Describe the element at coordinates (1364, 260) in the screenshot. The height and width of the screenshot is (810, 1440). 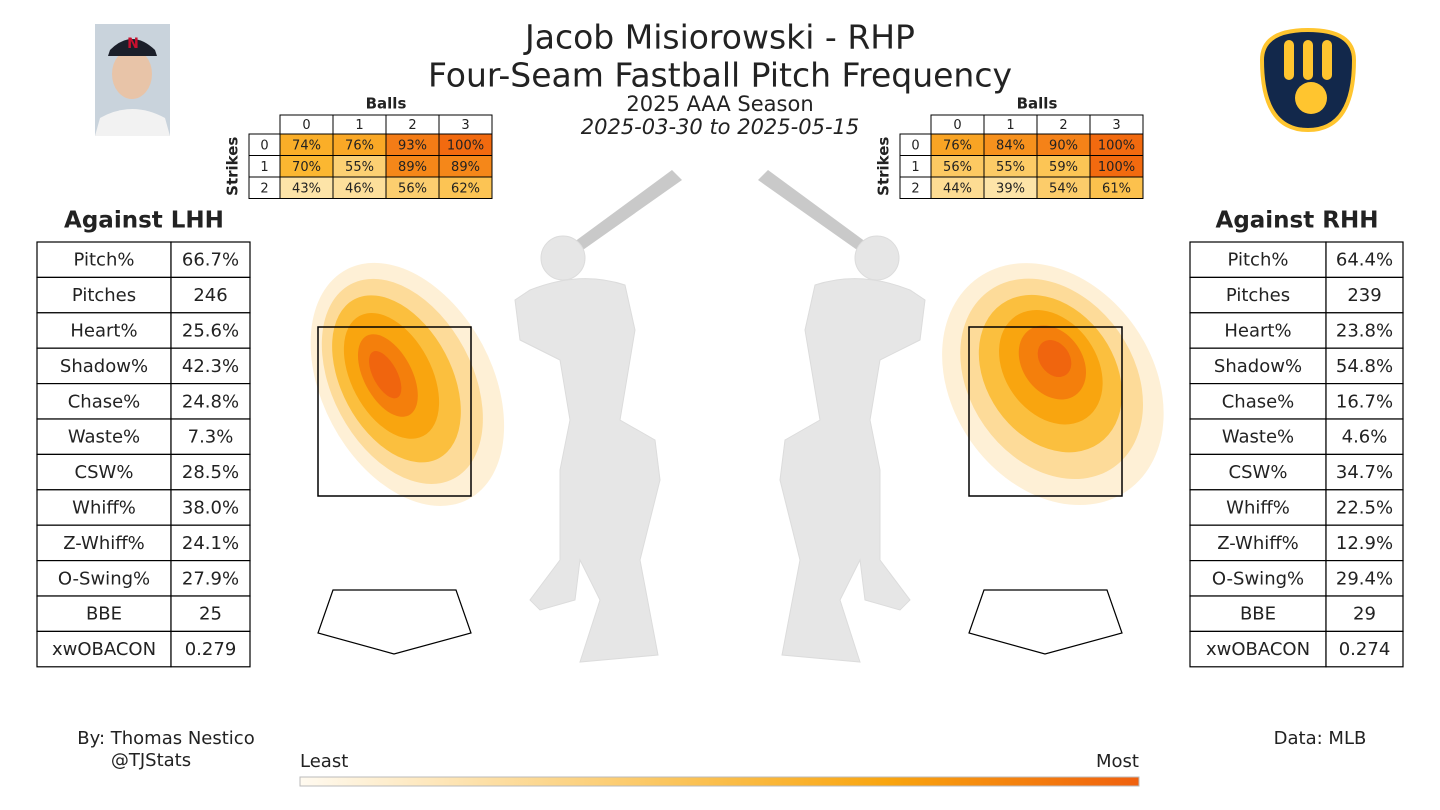
I see `stat-value: 64.4%` at that location.